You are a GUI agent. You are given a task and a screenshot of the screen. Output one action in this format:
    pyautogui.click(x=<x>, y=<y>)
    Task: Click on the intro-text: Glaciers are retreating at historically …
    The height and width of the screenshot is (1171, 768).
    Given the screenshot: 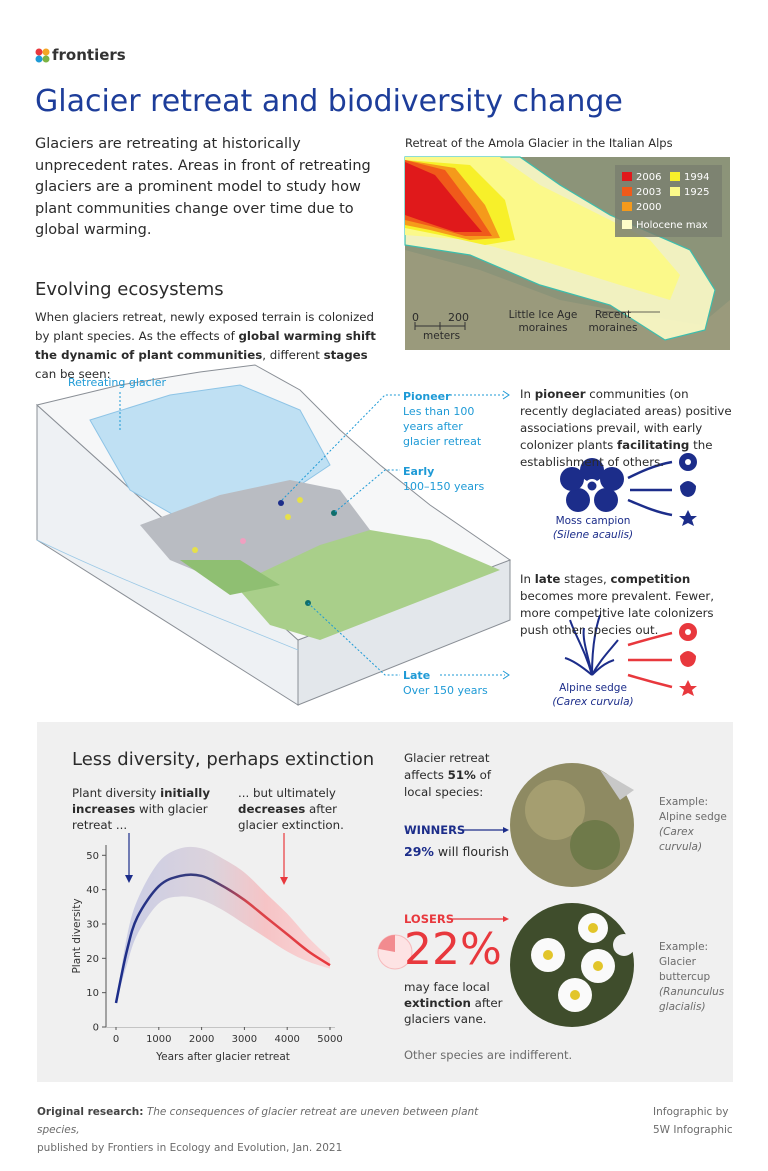 What is the action you would take?
    pyautogui.click(x=203, y=187)
    